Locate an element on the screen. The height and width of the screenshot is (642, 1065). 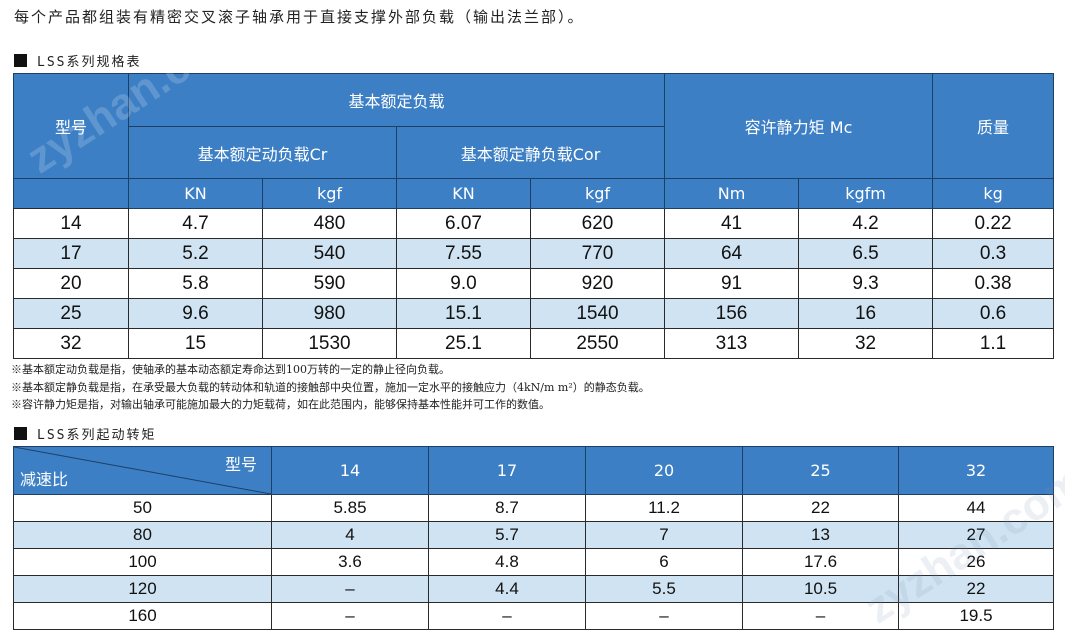
table-cell: 13 is located at coordinates (820, 535).